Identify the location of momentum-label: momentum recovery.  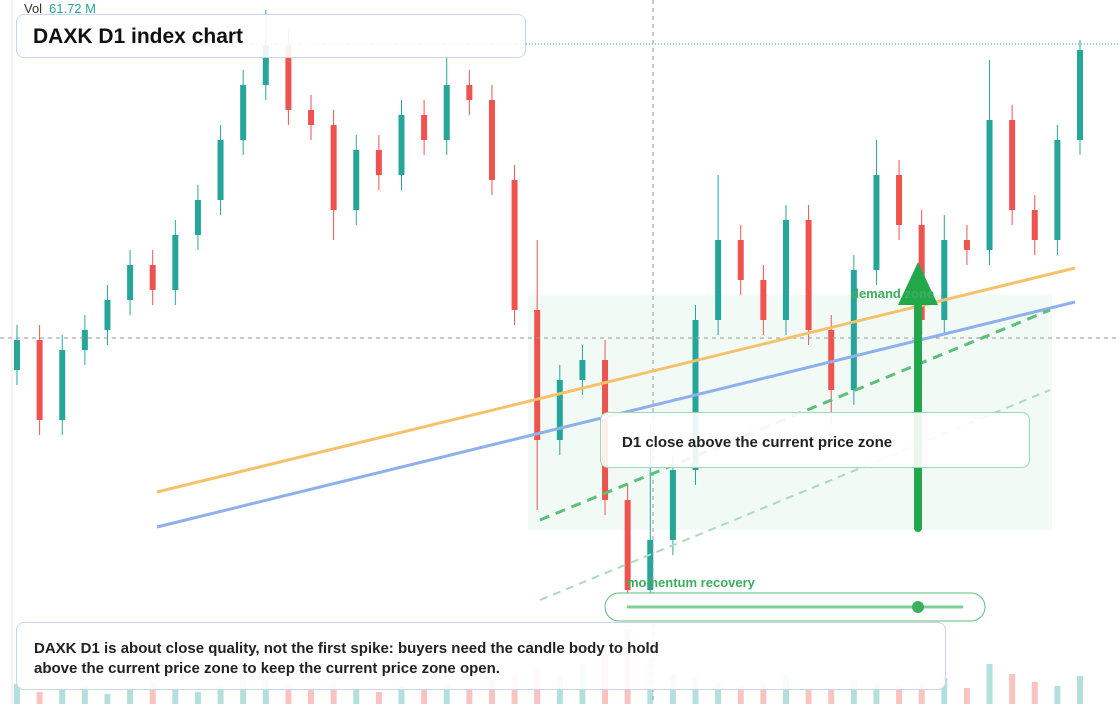
(691, 582).